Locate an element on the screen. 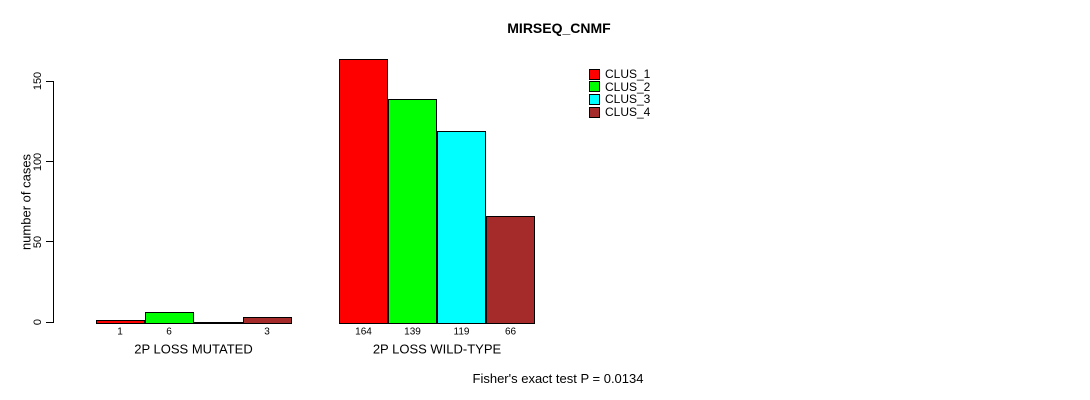  bar-clus-2-2p-loss-wild-type is located at coordinates (412, 211).